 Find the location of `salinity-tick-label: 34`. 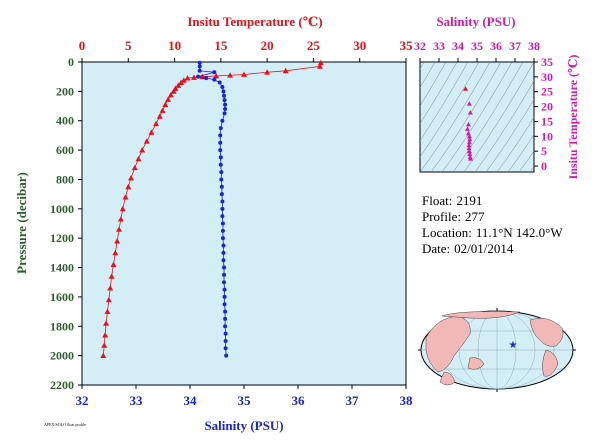

salinity-tick-label: 34 is located at coordinates (191, 400).